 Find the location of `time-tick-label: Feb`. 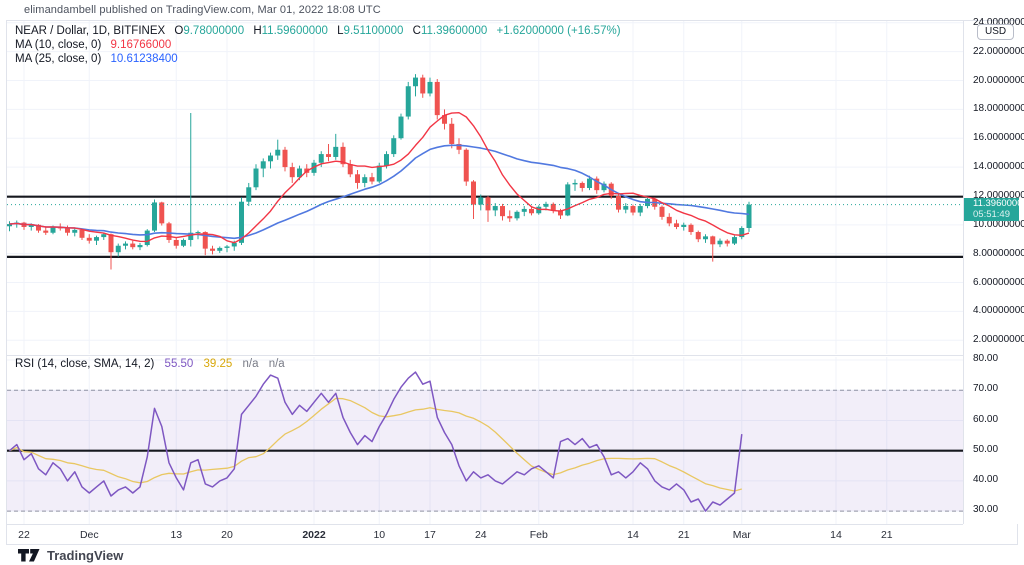

time-tick-label: Feb is located at coordinates (538, 535).